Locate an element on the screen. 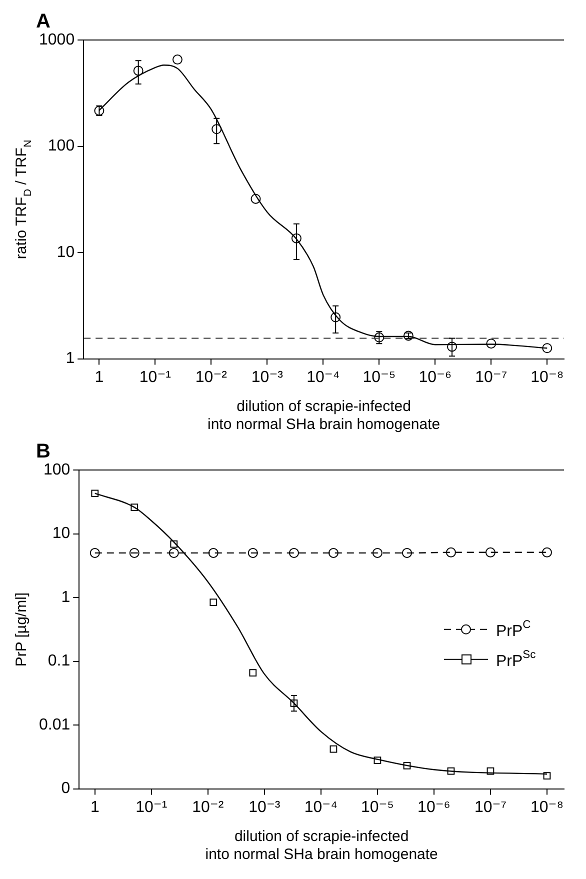 This screenshot has height=879, width=586. chart-title: A is located at coordinates (43, 21).